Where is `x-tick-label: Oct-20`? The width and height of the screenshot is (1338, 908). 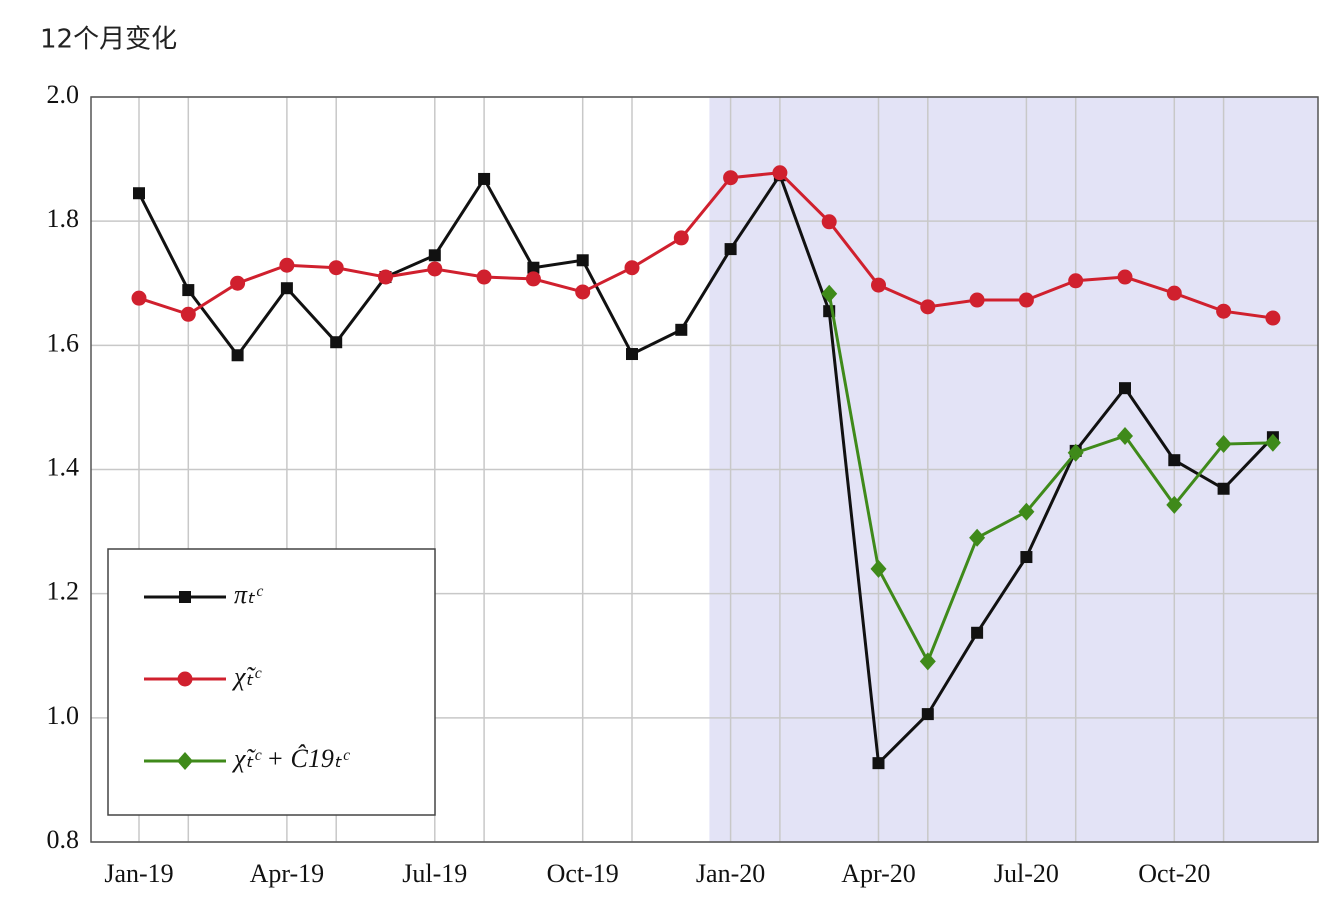
x-tick-label: Oct-20 is located at coordinates (1174, 873).